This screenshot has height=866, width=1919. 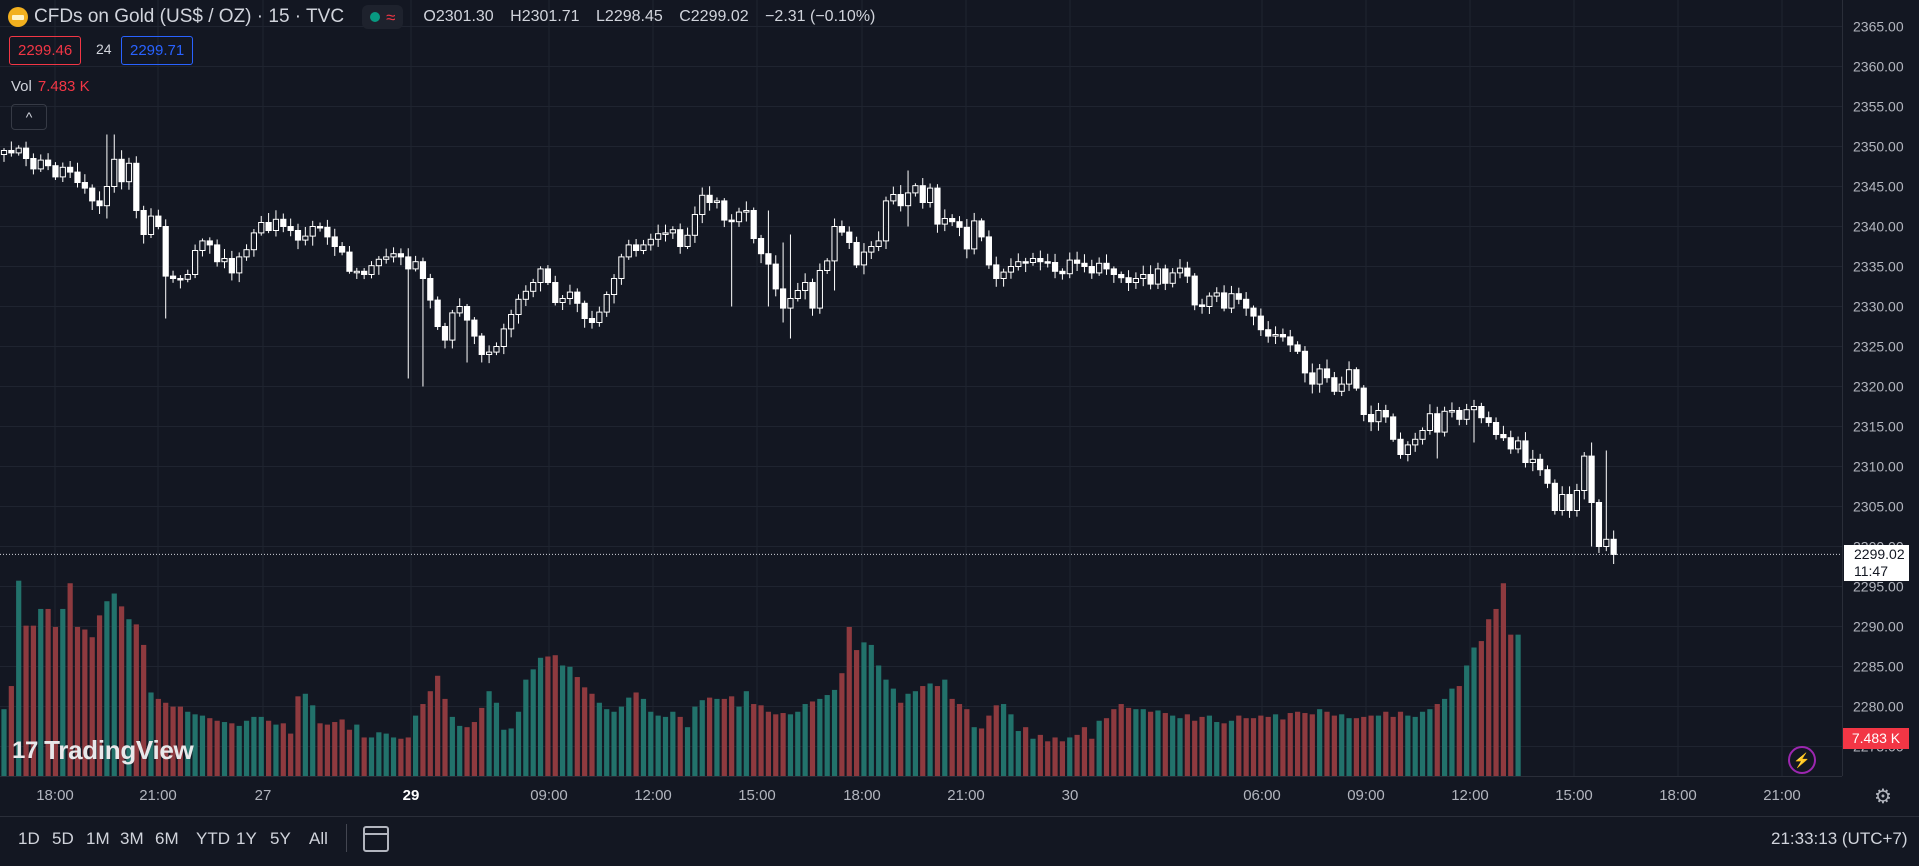 What do you see at coordinates (318, 838) in the screenshot?
I see `timeframe-all-button: All` at bounding box center [318, 838].